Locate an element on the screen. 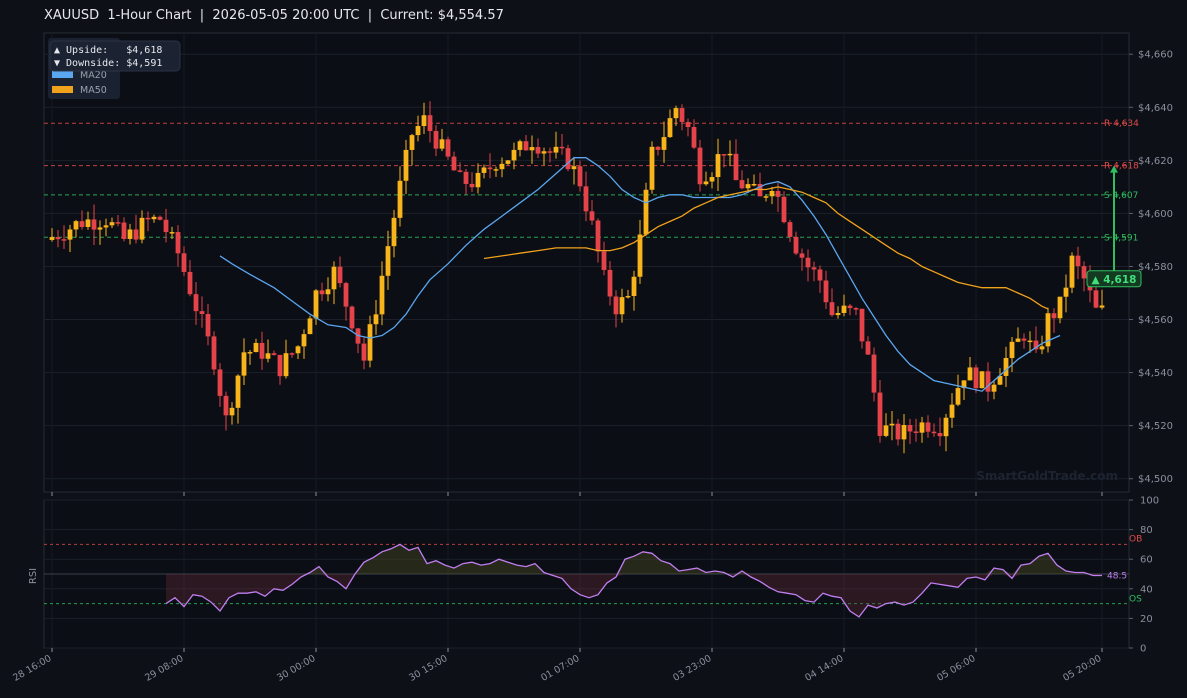 This screenshot has width=1187, height=698. time-tick-label: 29 08:00 is located at coordinates (164, 668).